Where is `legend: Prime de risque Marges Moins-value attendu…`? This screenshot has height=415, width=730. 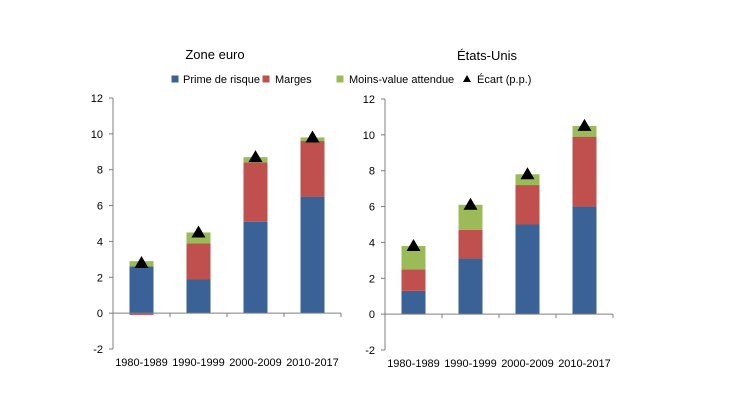
legend: Prime de risque Marges Moins-value attendu… is located at coordinates (351, 79).